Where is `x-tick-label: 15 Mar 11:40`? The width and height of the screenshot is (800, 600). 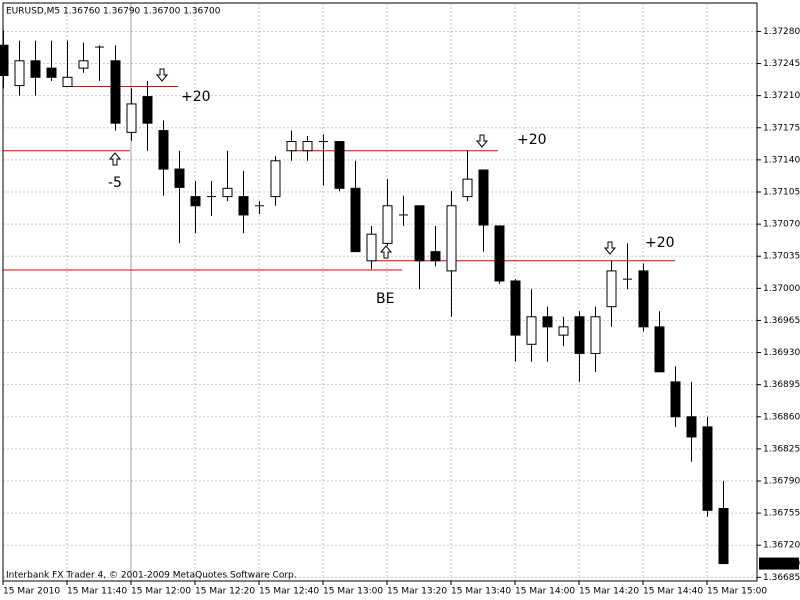 x-tick-label: 15 Mar 11:40 is located at coordinates (97, 592).